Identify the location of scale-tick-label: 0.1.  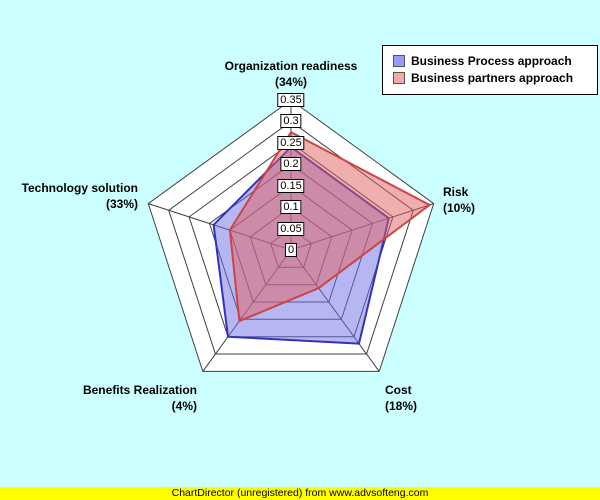
(291, 207).